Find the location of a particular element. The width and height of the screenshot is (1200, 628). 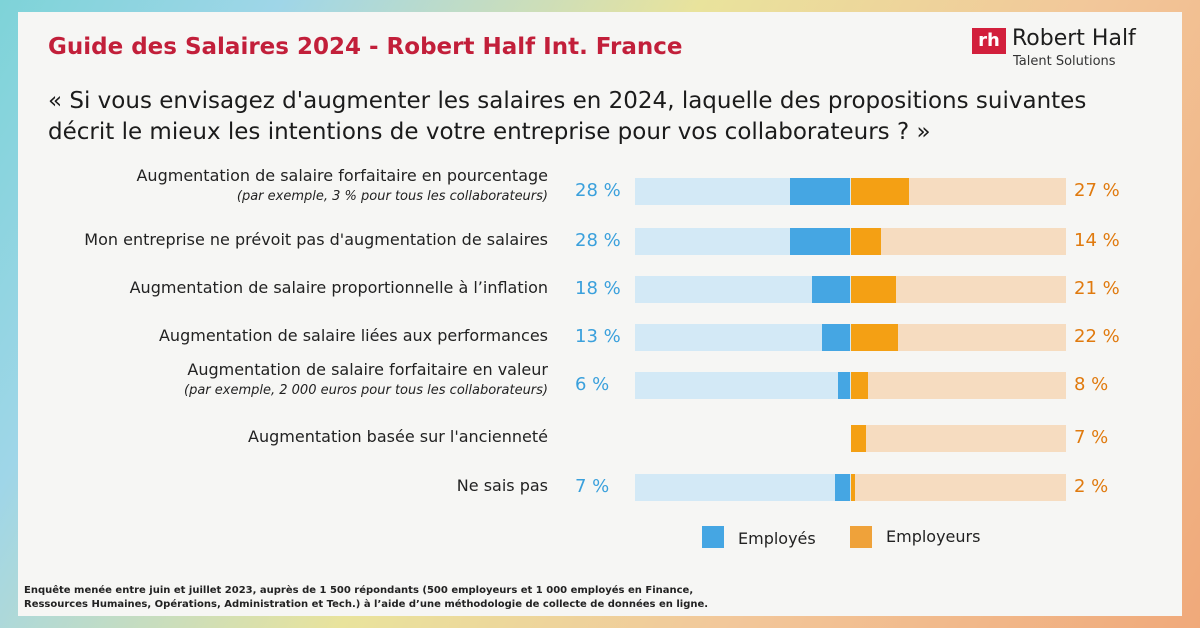

employeurs-value-label: 14 % is located at coordinates (1097, 240).